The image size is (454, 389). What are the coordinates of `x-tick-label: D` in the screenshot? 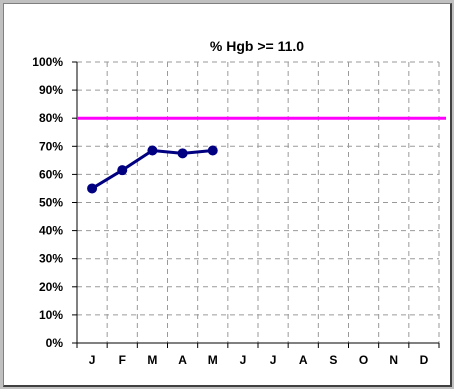 It's located at (424, 360).